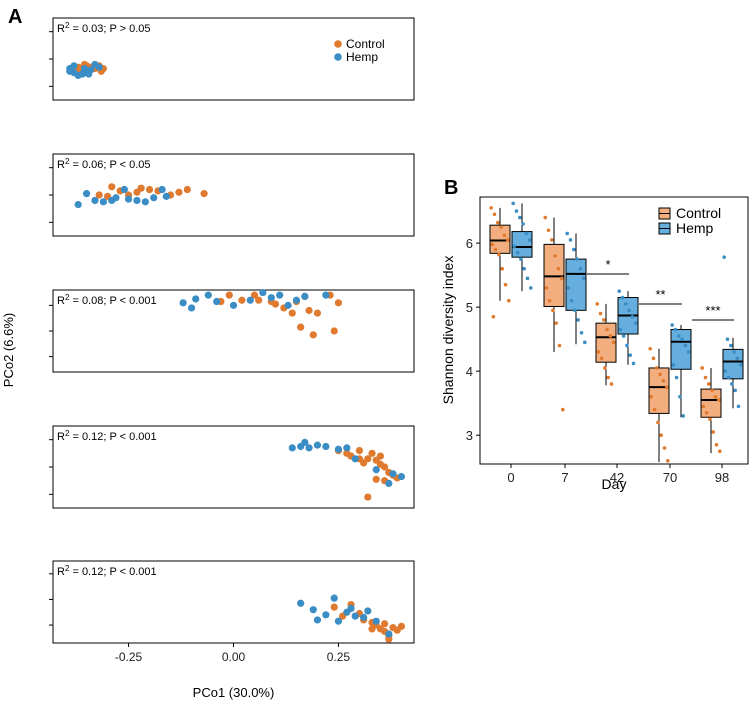  I want to click on x-axis-label: Day, so click(614, 484).